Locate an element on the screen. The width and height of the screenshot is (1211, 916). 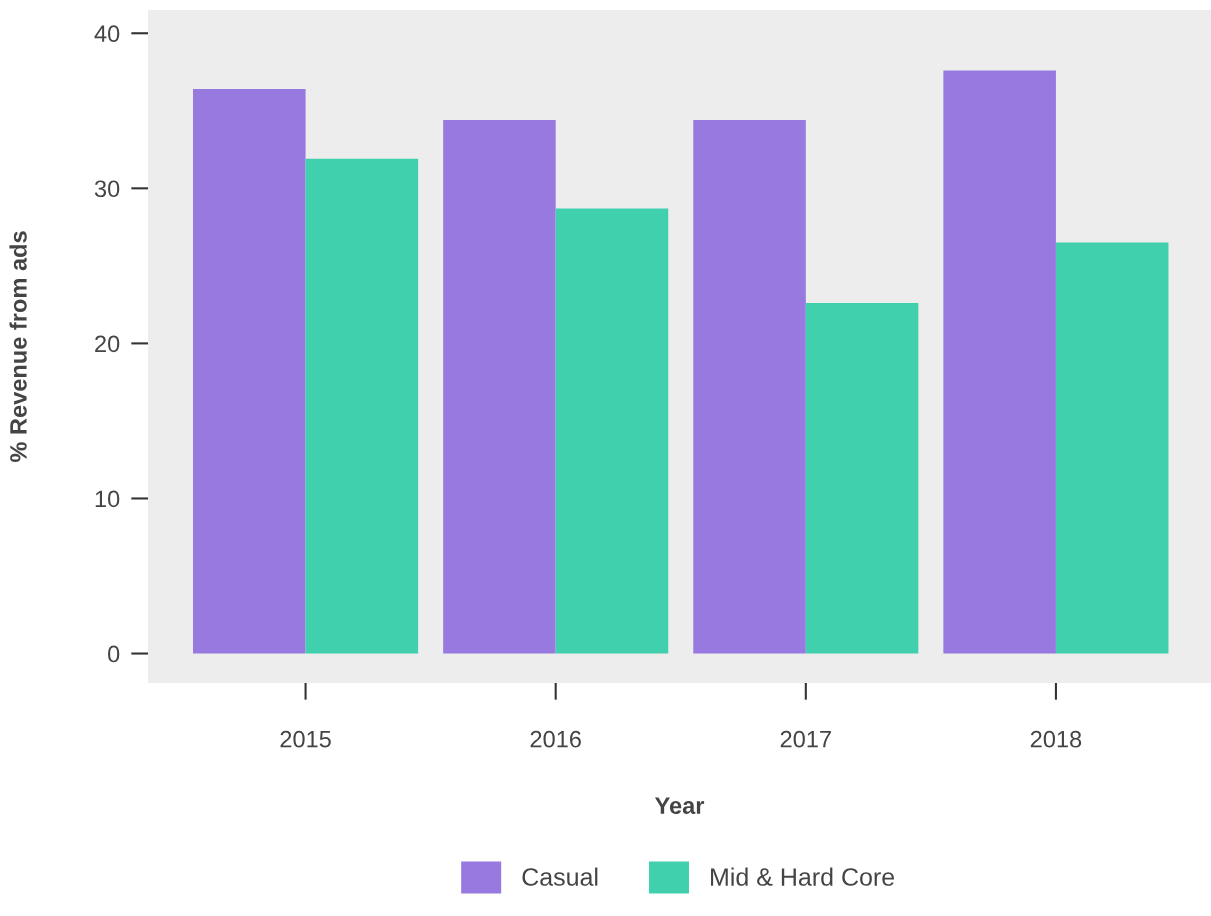
y-axis-title: % Revenue from ads is located at coordinates (18, 347).